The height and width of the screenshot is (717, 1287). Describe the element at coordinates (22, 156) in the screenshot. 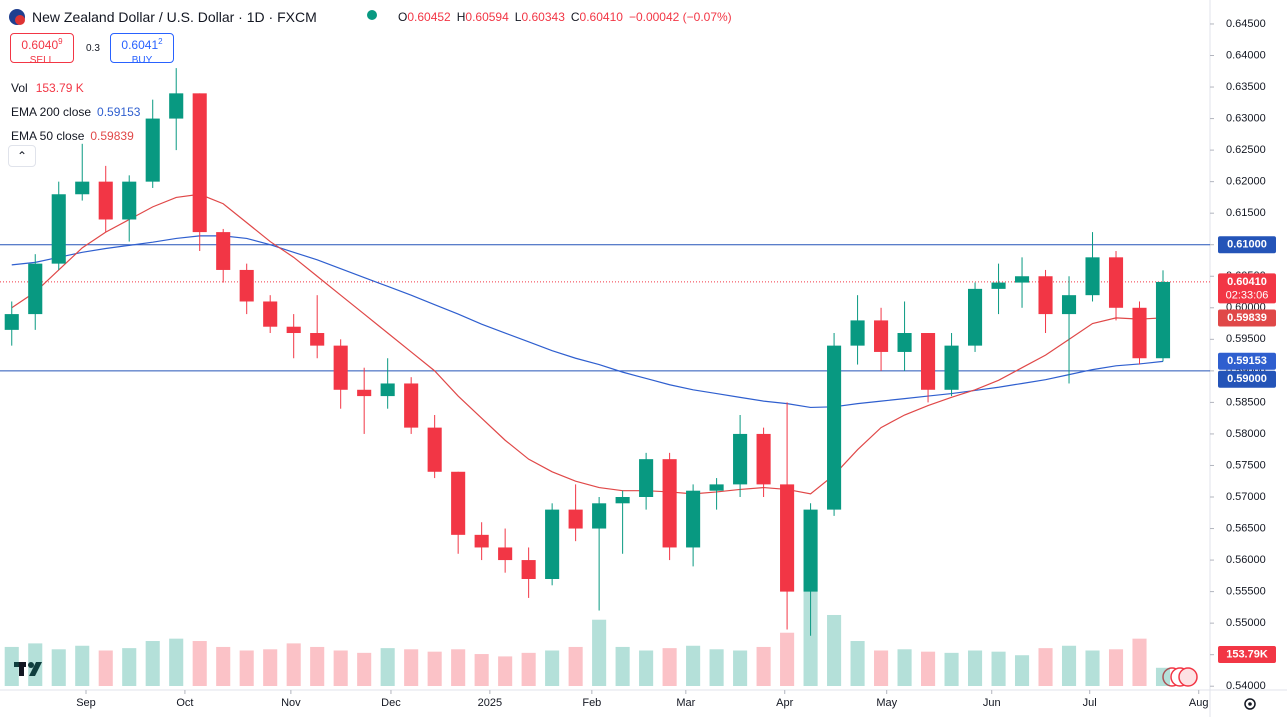

I see `collapse-button: ⌃` at that location.